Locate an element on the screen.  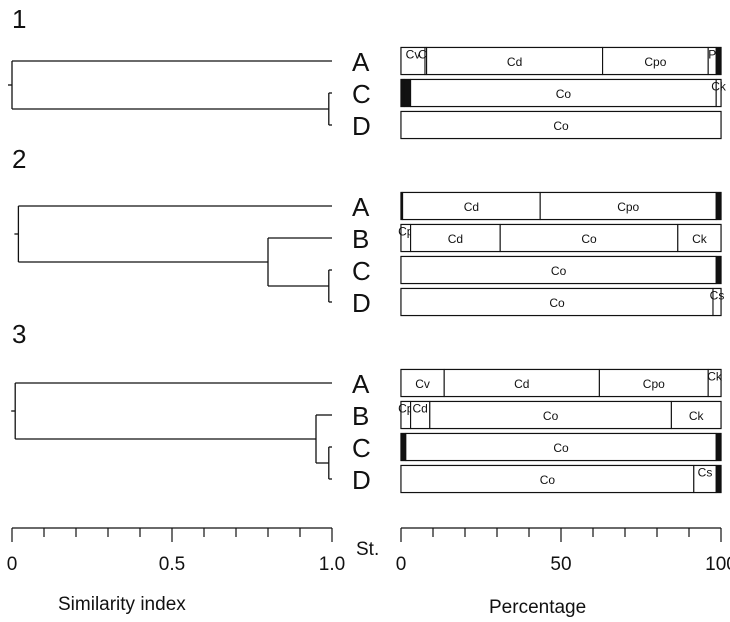
similarity-axis-title: Similarity index is located at coordinates (122, 604).